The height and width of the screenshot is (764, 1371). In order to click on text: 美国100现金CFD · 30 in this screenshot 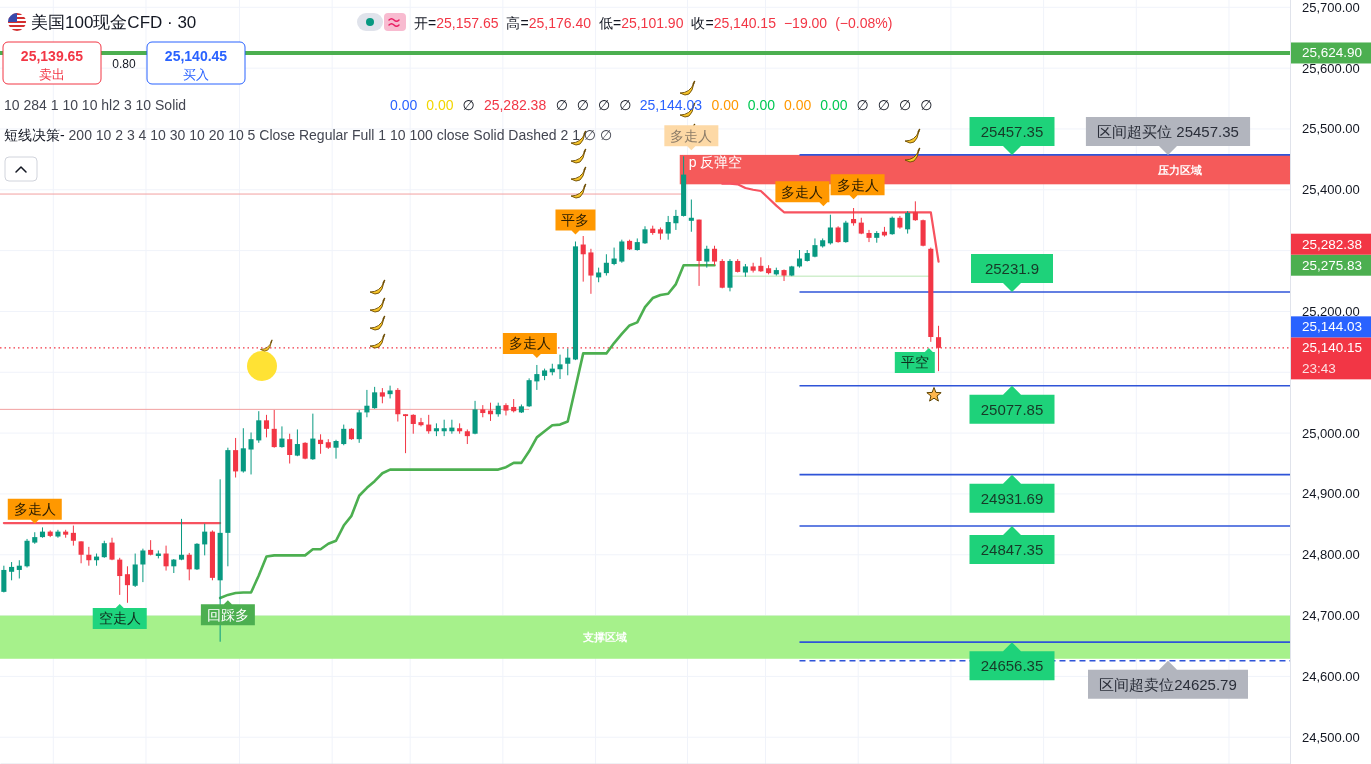, I will do `click(114, 22)`.